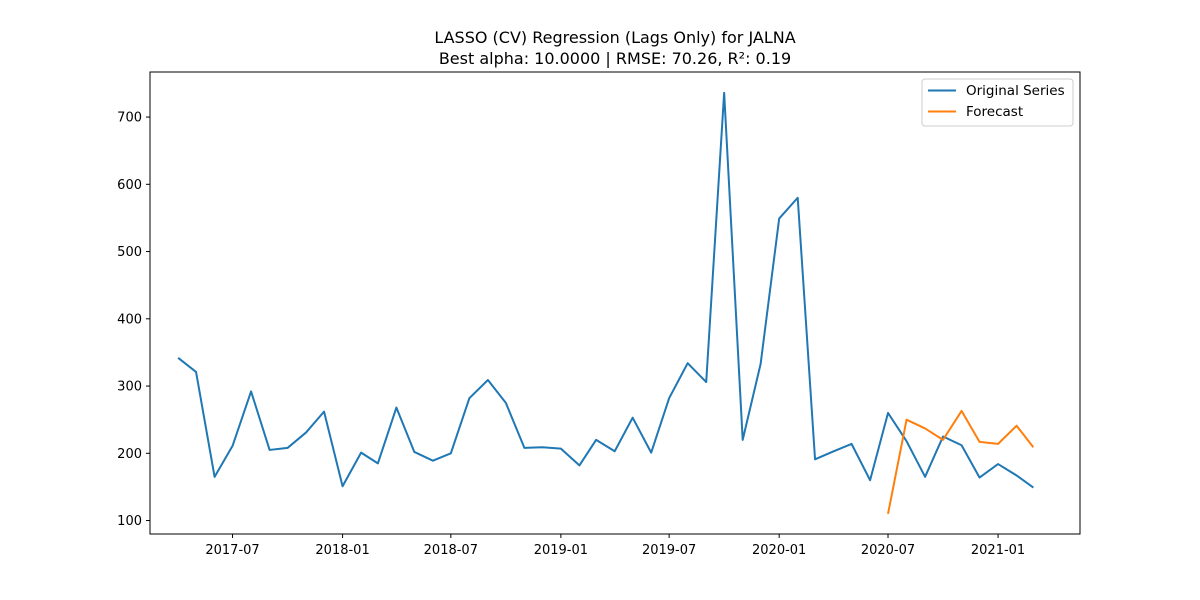  I want to click on x-tick-label: 2019-01, so click(561, 550).